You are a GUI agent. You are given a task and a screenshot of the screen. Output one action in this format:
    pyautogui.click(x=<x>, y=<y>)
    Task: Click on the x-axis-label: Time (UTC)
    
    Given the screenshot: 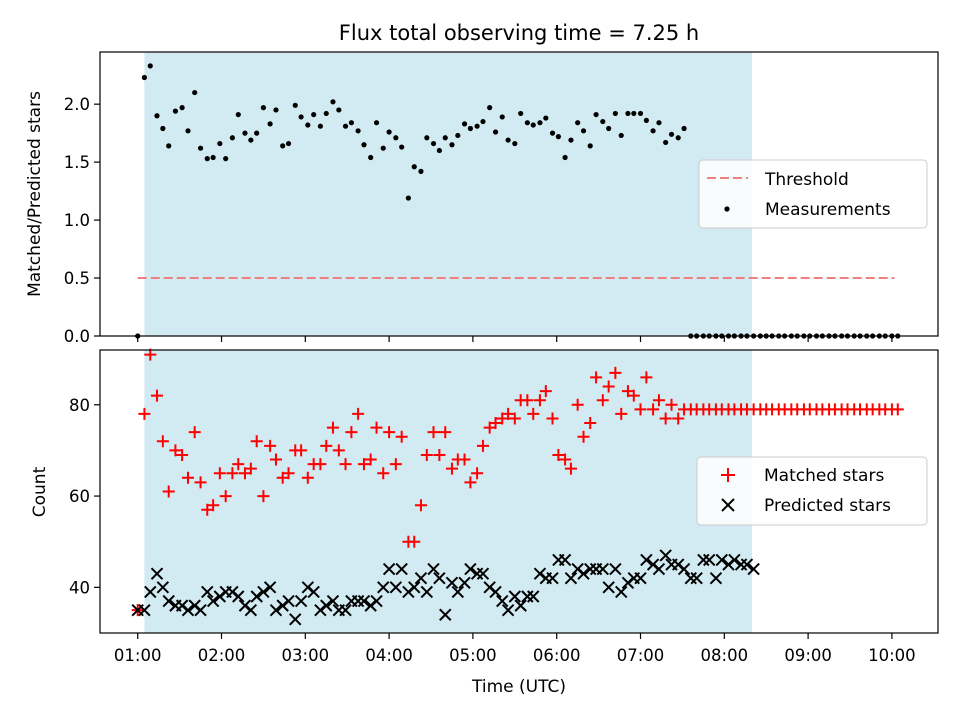 What is the action you would take?
    pyautogui.click(x=518, y=687)
    